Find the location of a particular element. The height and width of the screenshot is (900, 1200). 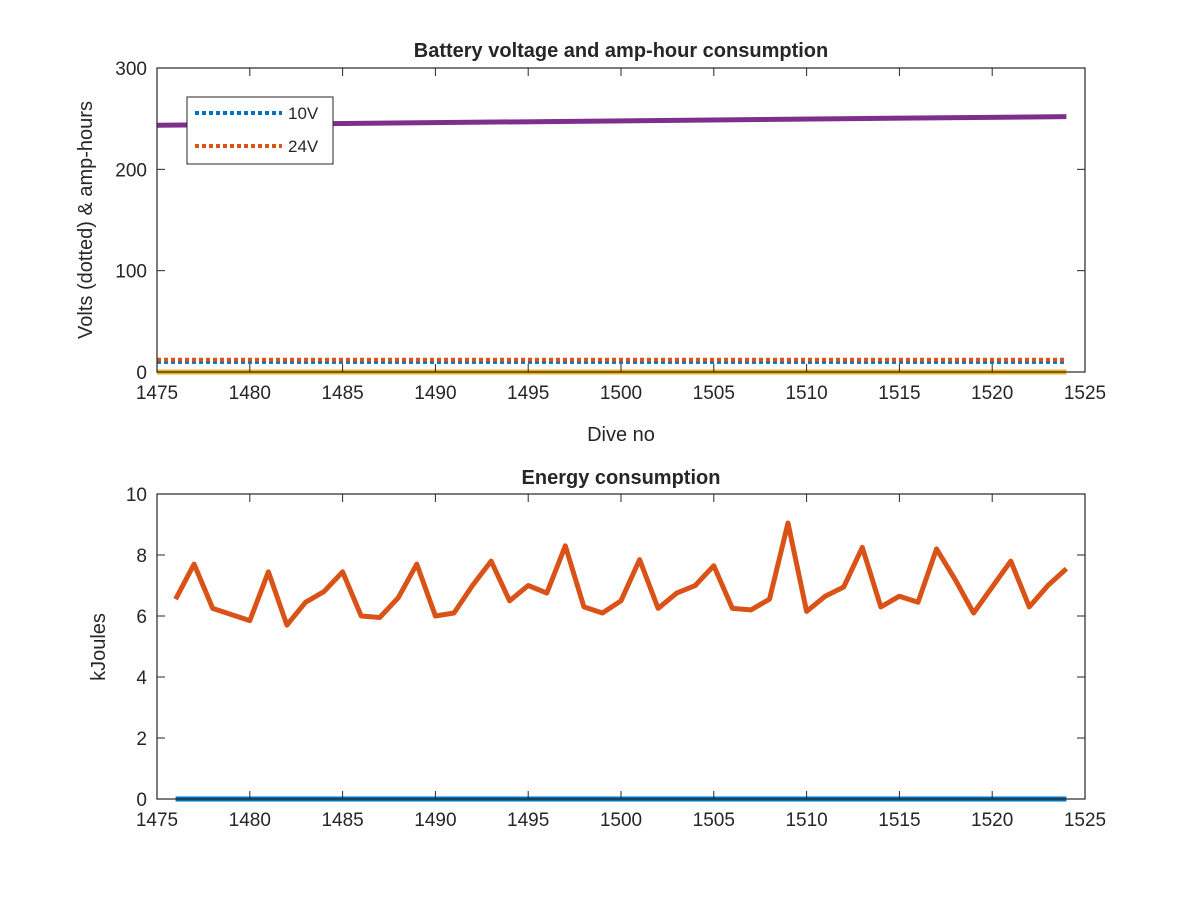

legend-box is located at coordinates (260, 130).